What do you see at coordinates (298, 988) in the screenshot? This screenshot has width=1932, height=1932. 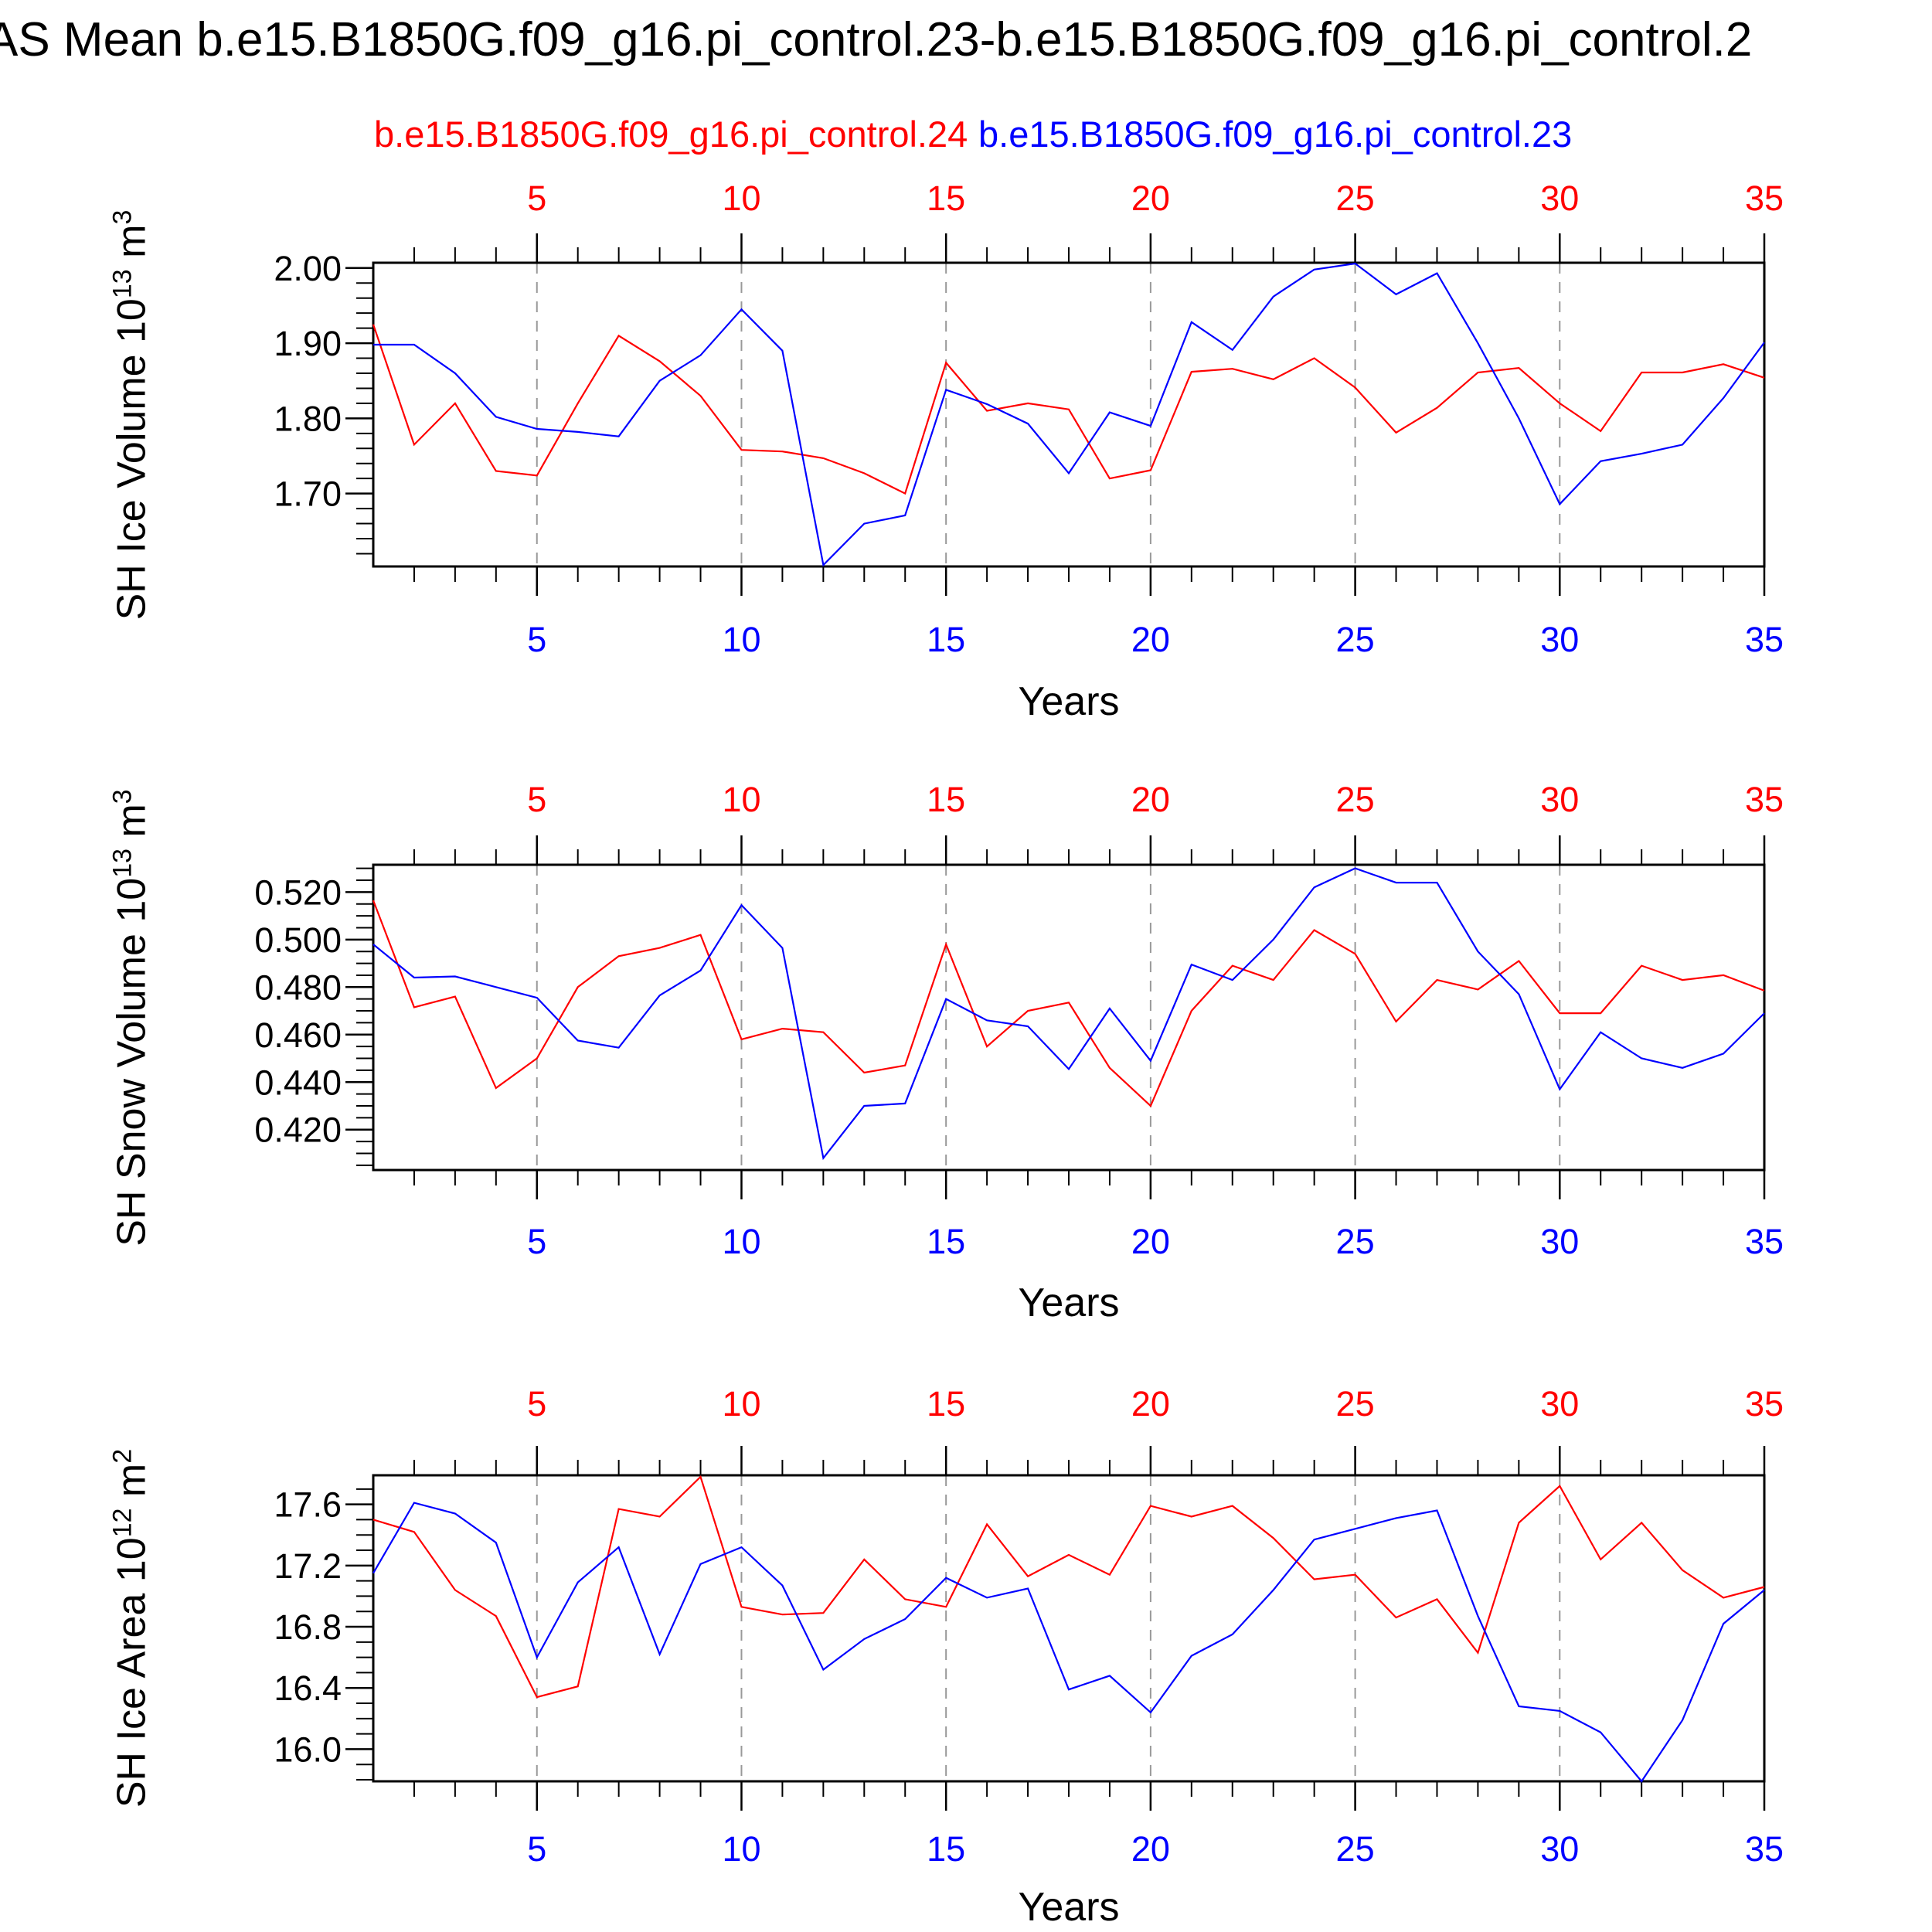 I see `y-tick-label: 0.480` at bounding box center [298, 988].